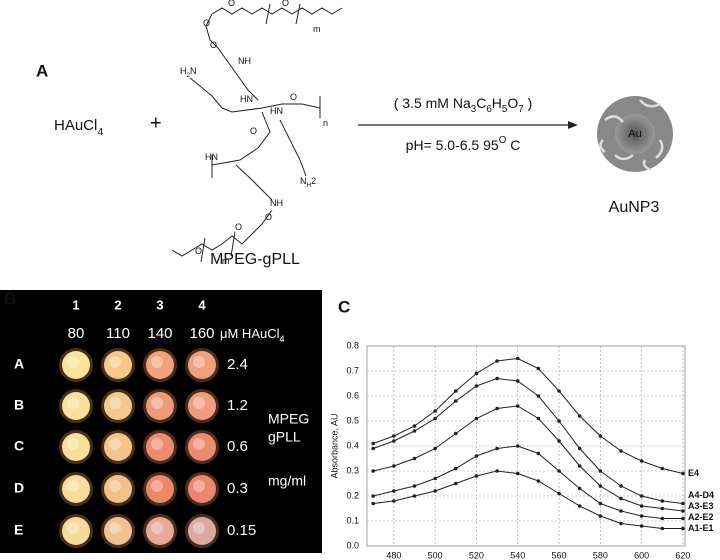 This screenshot has height=560, width=720. I want to click on row-label: B, so click(19, 405).